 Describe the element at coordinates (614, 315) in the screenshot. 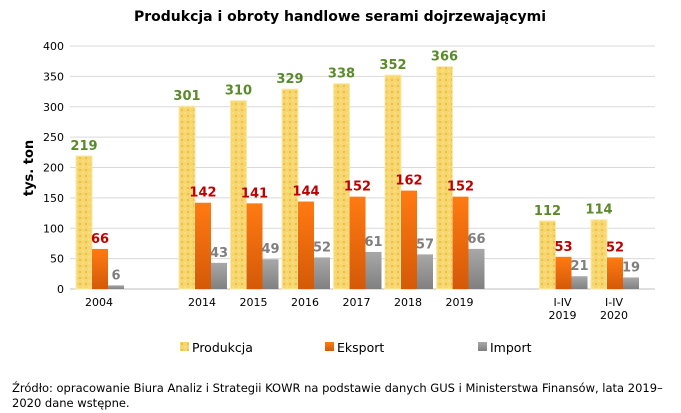

I see `x-tick-label: 2020` at that location.